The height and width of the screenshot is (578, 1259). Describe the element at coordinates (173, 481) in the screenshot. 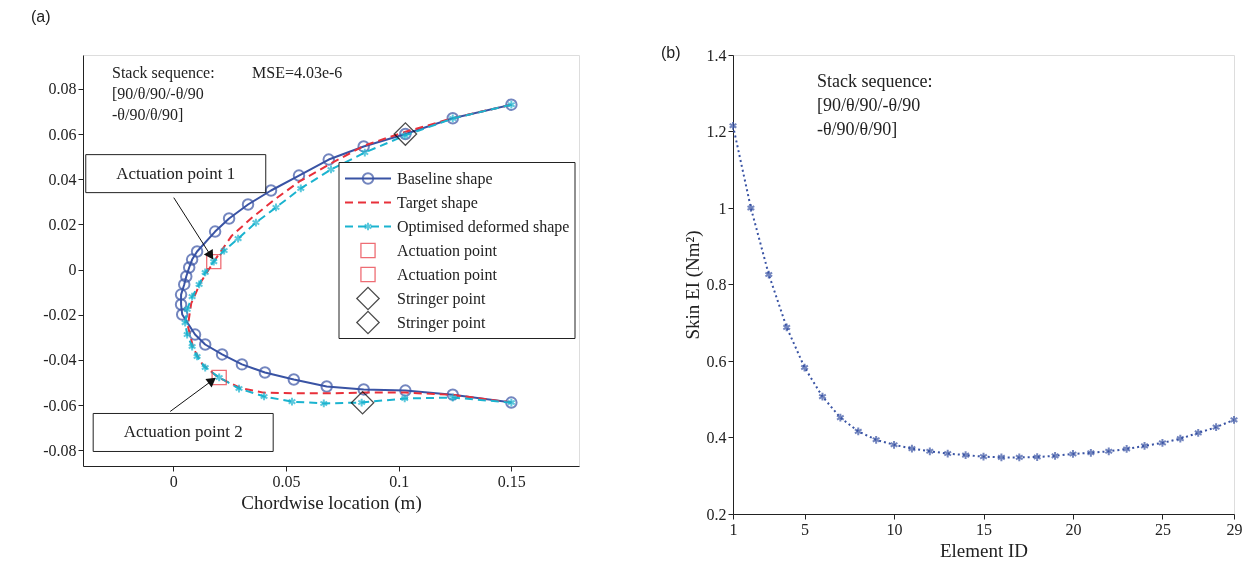

I see `x-tick-label: 0` at that location.